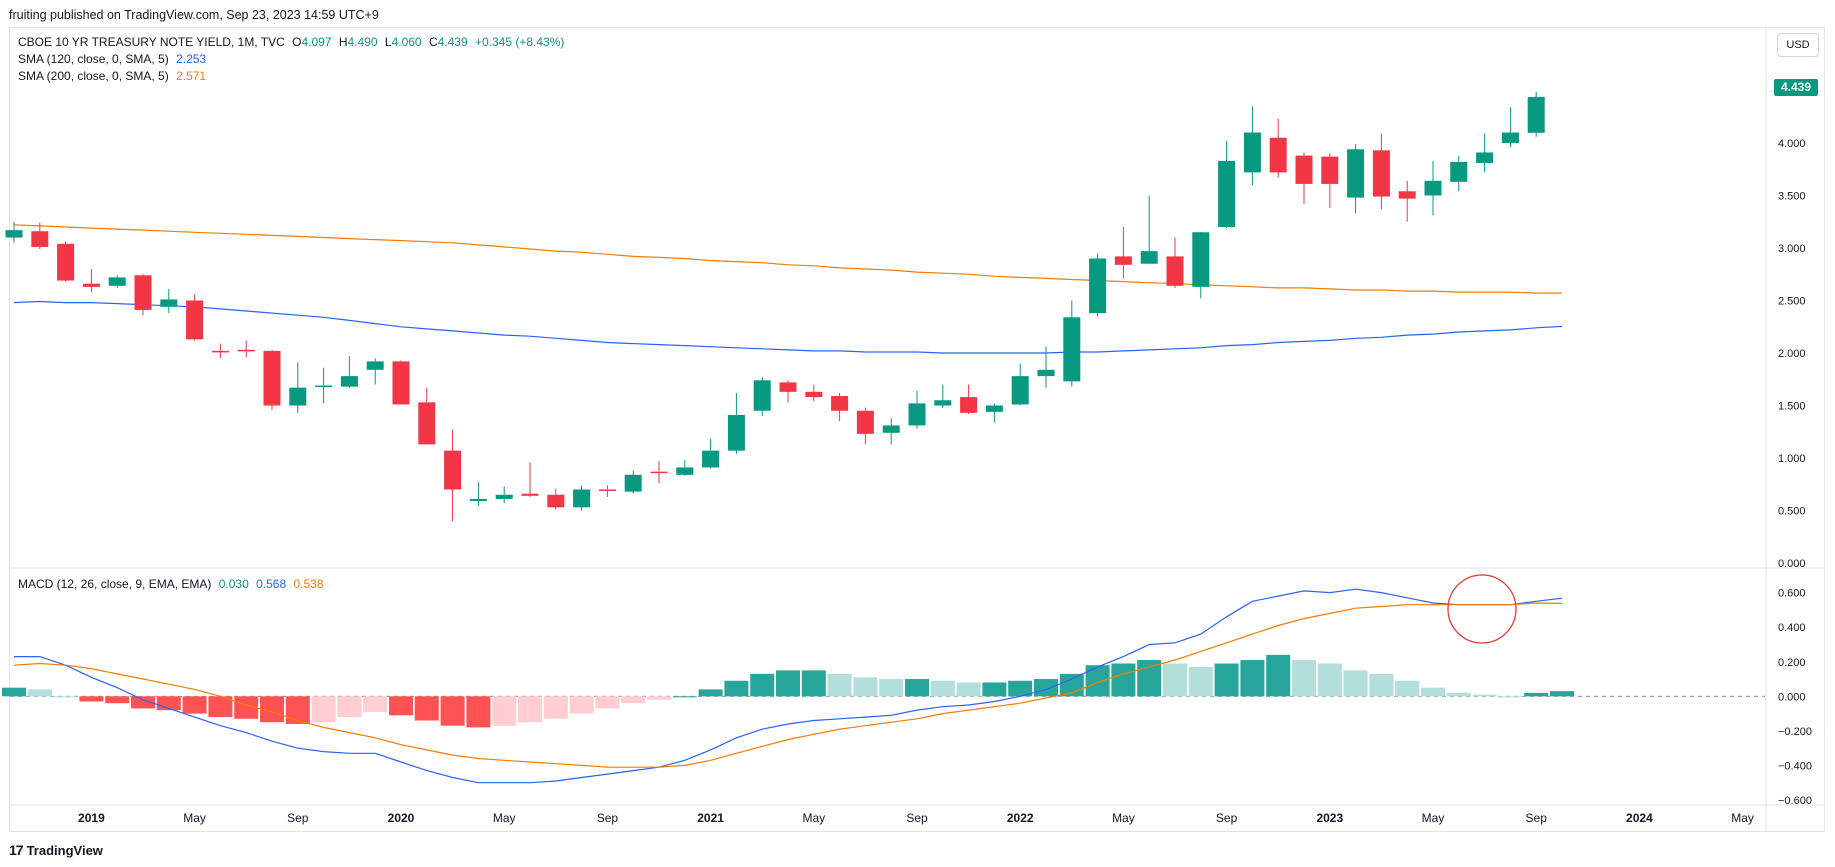  I want to click on sma200-legend: SMA (200, close, 0, SMA, 5) 2.571, so click(114, 76).